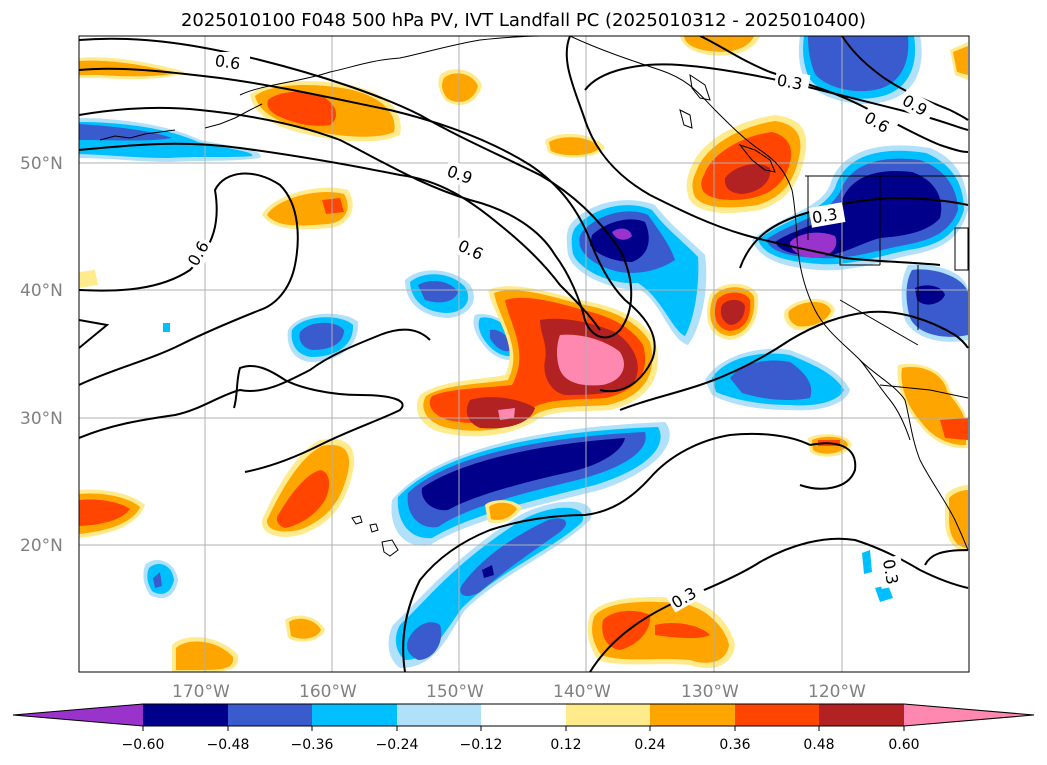 The width and height of the screenshot is (1047, 765). I want to click on colorbar-tick: 0.12, so click(565, 745).